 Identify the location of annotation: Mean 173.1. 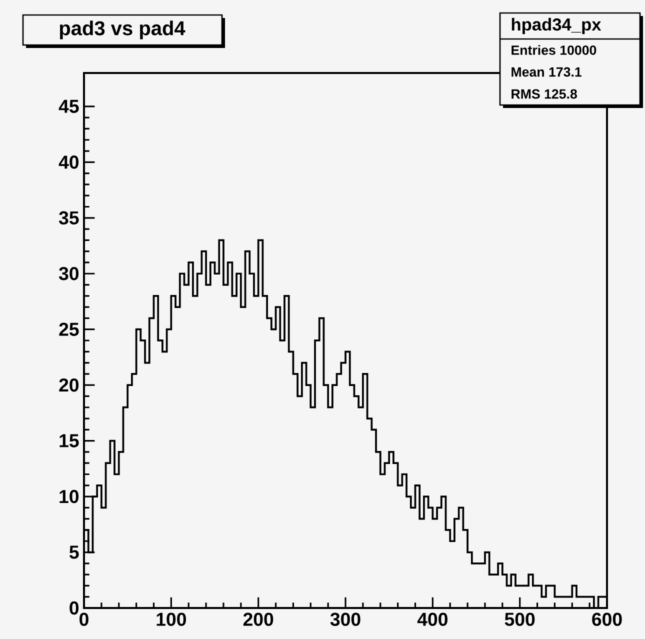
(547, 72).